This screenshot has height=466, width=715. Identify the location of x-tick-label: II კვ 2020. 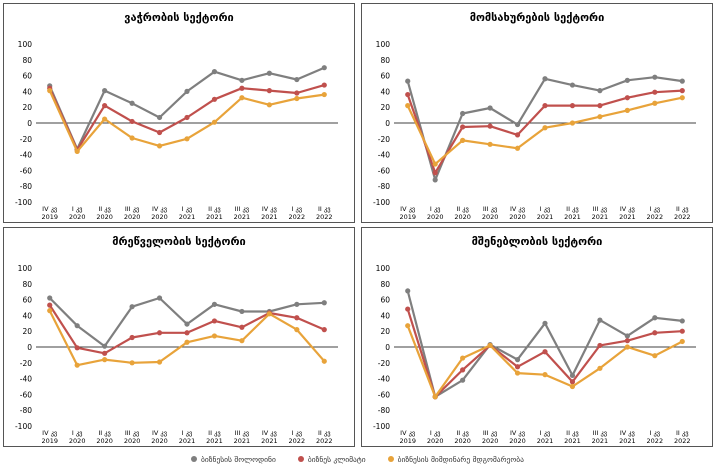
(462, 213).